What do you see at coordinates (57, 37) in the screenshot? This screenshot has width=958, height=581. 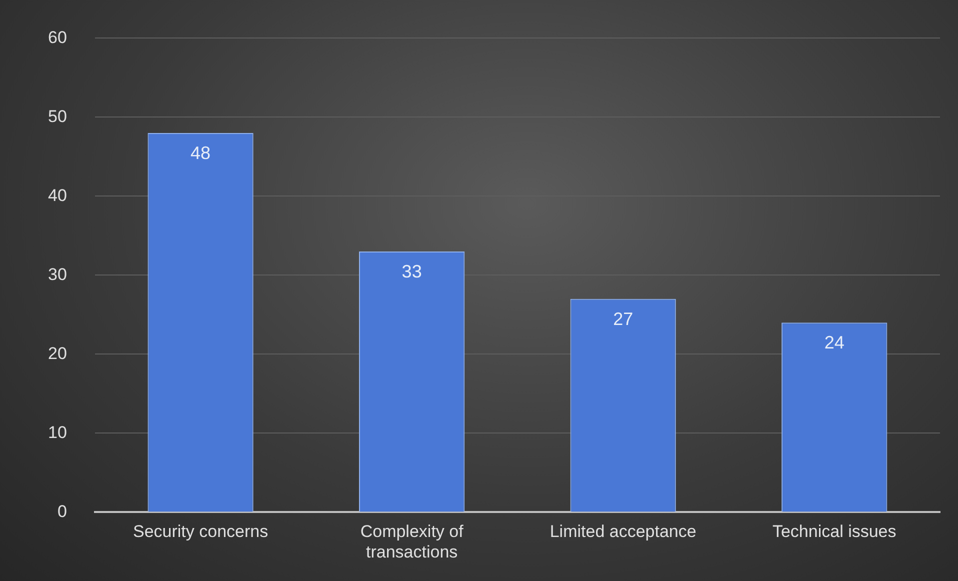 I see `y-tick-label: 60` at bounding box center [57, 37].